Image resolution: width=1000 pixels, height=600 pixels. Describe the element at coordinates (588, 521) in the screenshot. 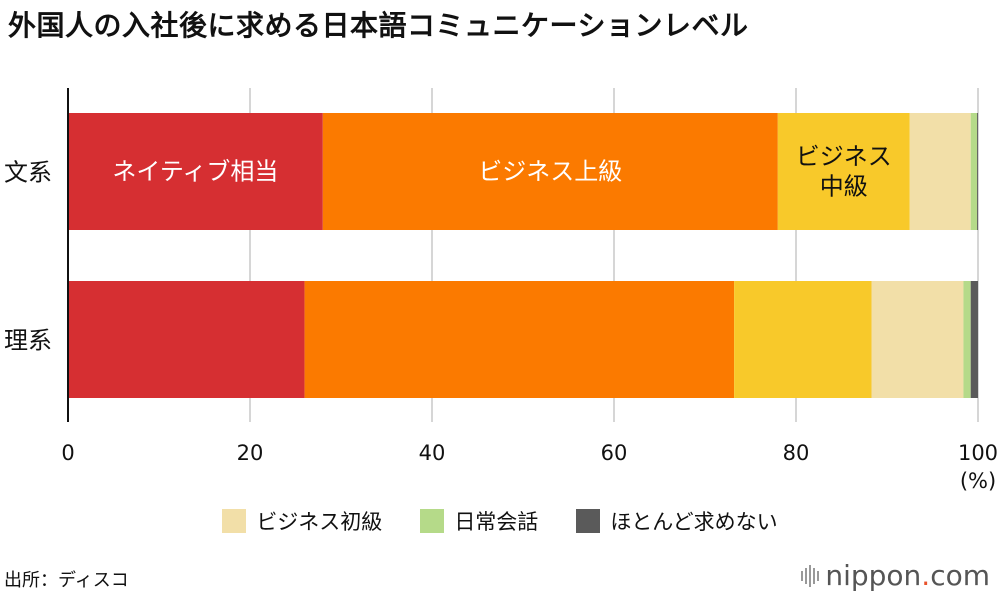

I see `legend-swatch-none` at that location.